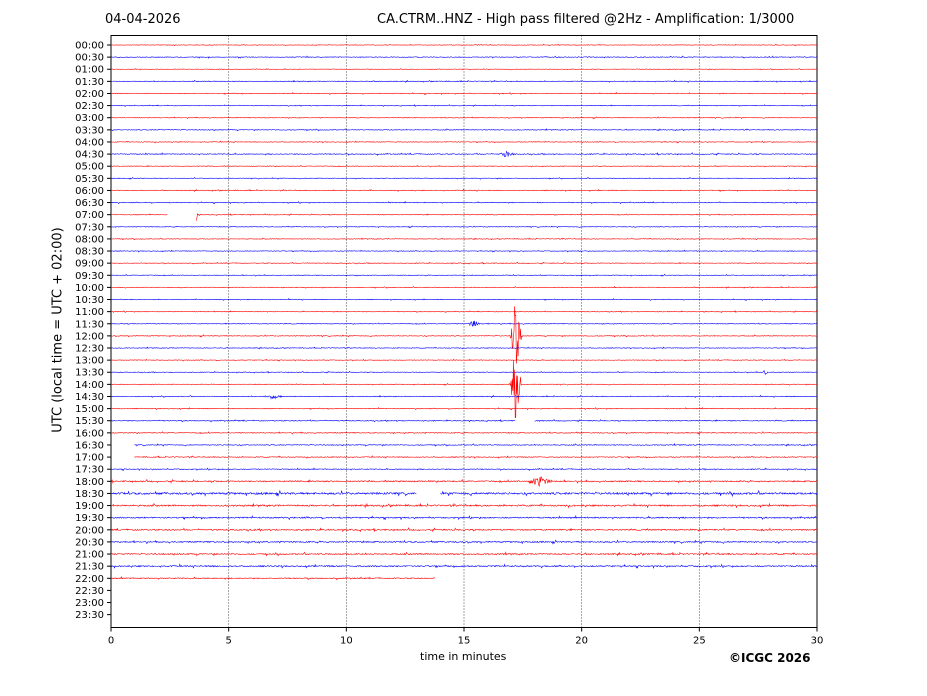  What do you see at coordinates (581, 641) in the screenshot?
I see `x-tick-label: 20` at bounding box center [581, 641].